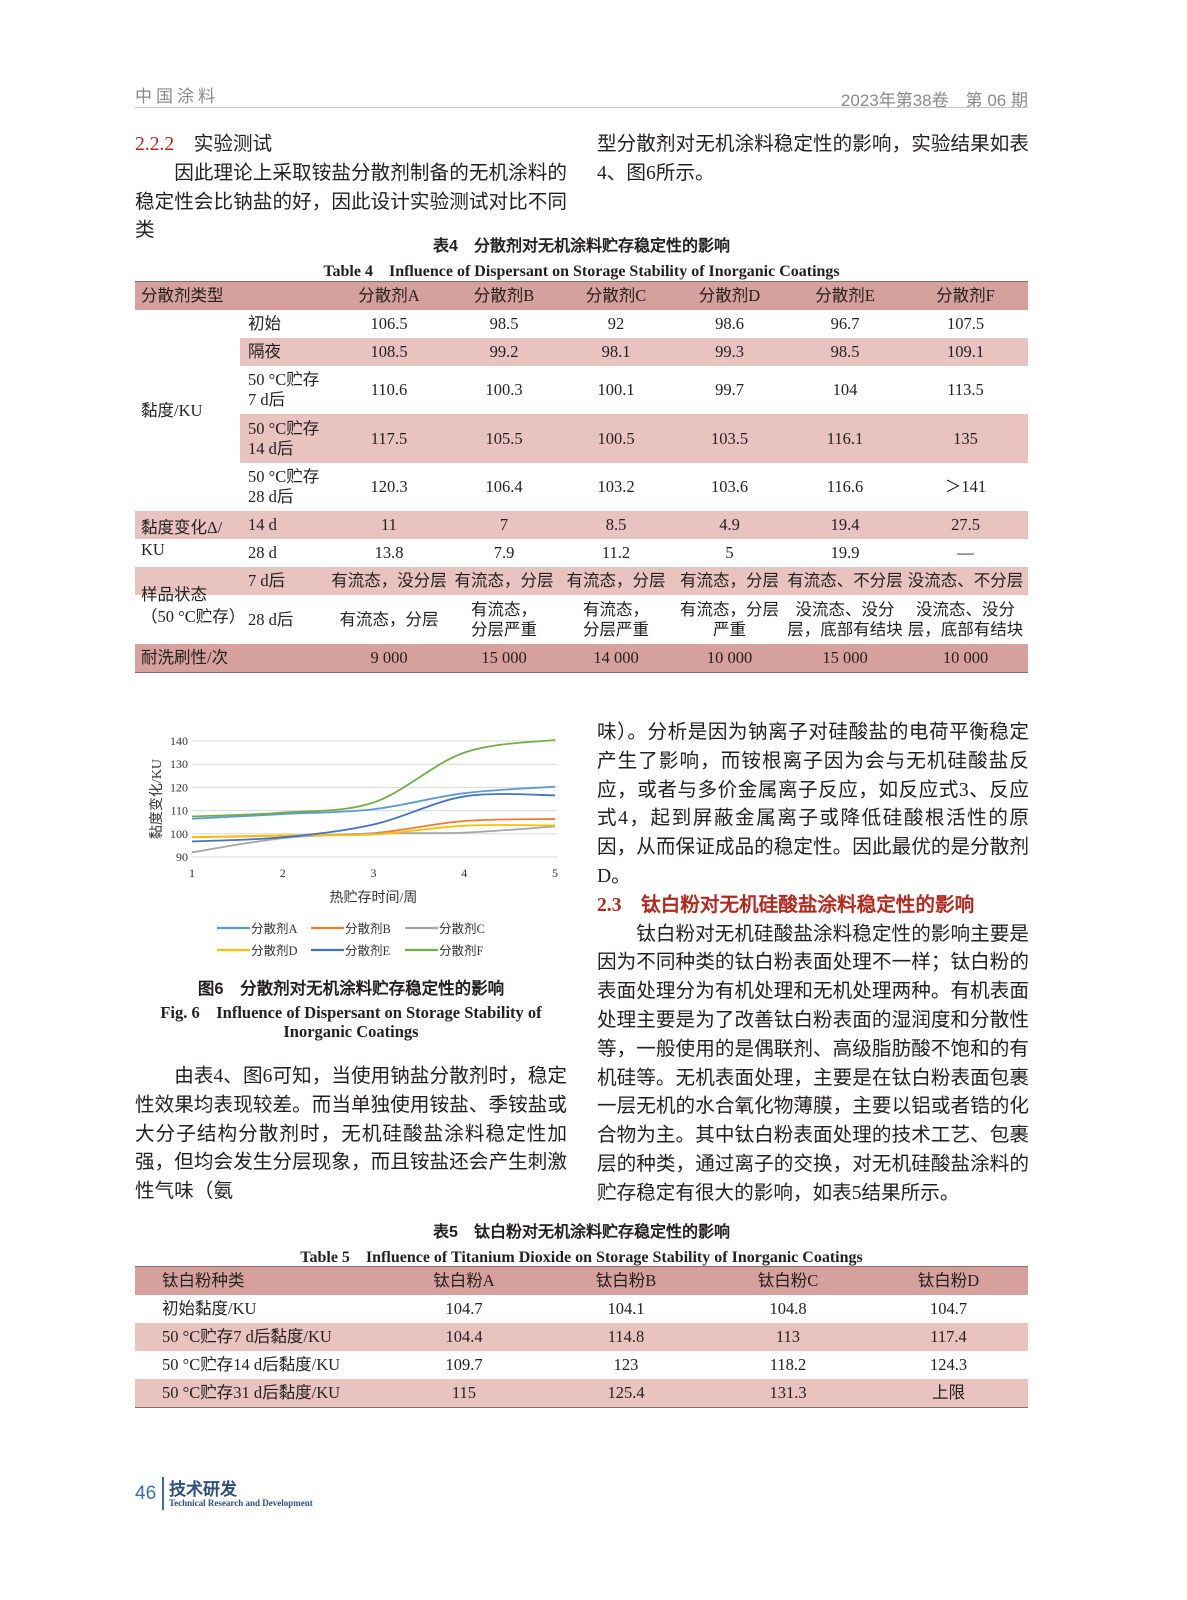 The image size is (1187, 1600). I want to click on table-header-cell: 钛白粉D, so click(948, 1280).